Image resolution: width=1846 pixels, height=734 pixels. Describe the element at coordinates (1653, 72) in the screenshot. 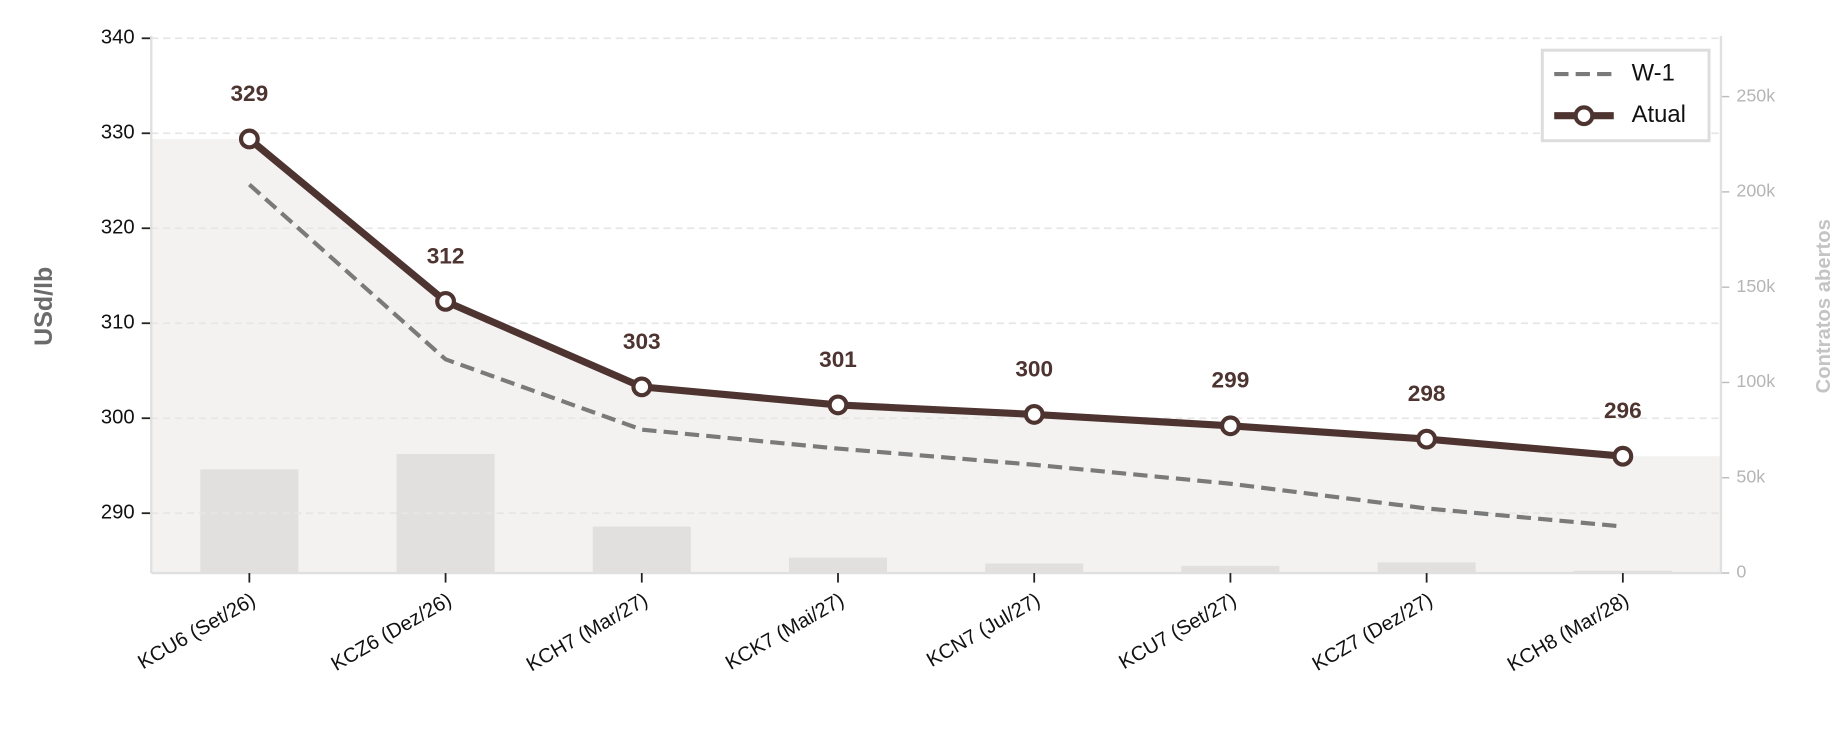

I see `legend-label: W-1` at that location.